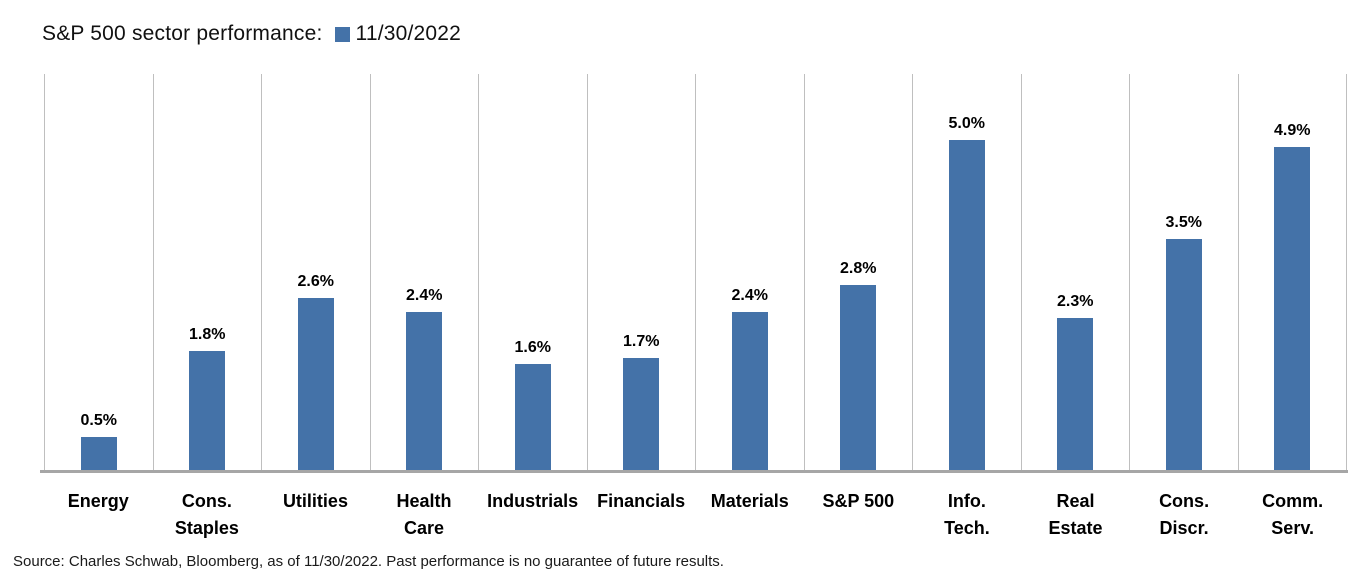 This screenshot has width=1348, height=584. Describe the element at coordinates (424, 514) in the screenshot. I see `x-axis-label: Health Care` at that location.